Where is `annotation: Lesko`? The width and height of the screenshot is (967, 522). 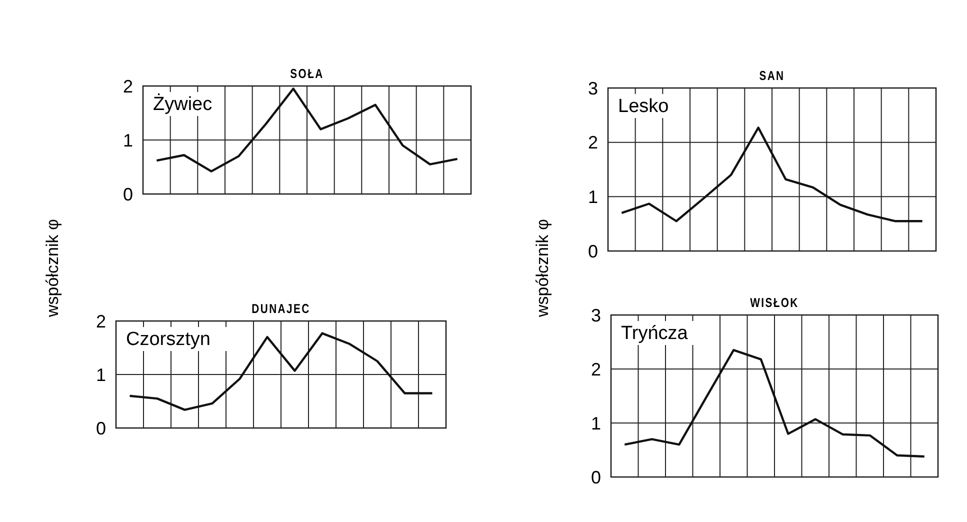
annotation: Lesko is located at coordinates (643, 106).